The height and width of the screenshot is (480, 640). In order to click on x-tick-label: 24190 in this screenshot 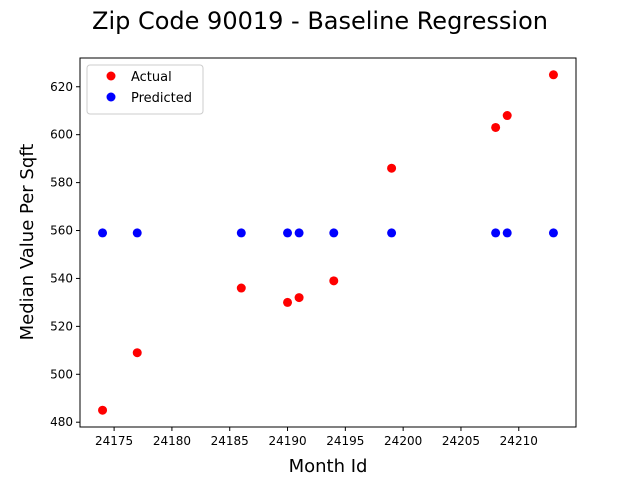, I will do `click(287, 441)`.